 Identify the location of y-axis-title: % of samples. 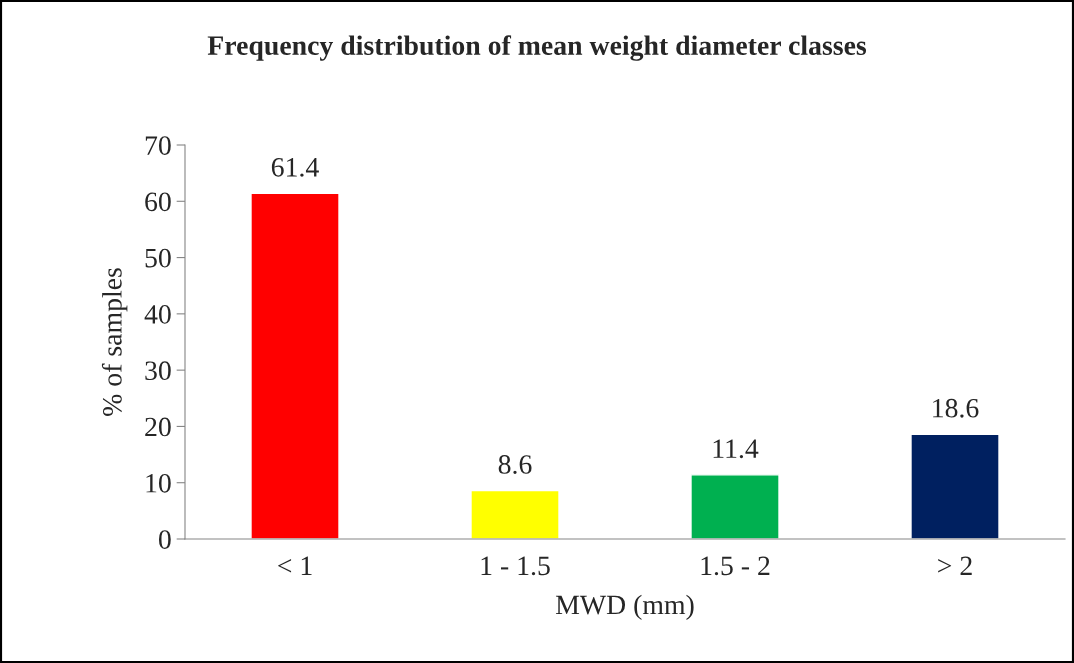
(114, 342).